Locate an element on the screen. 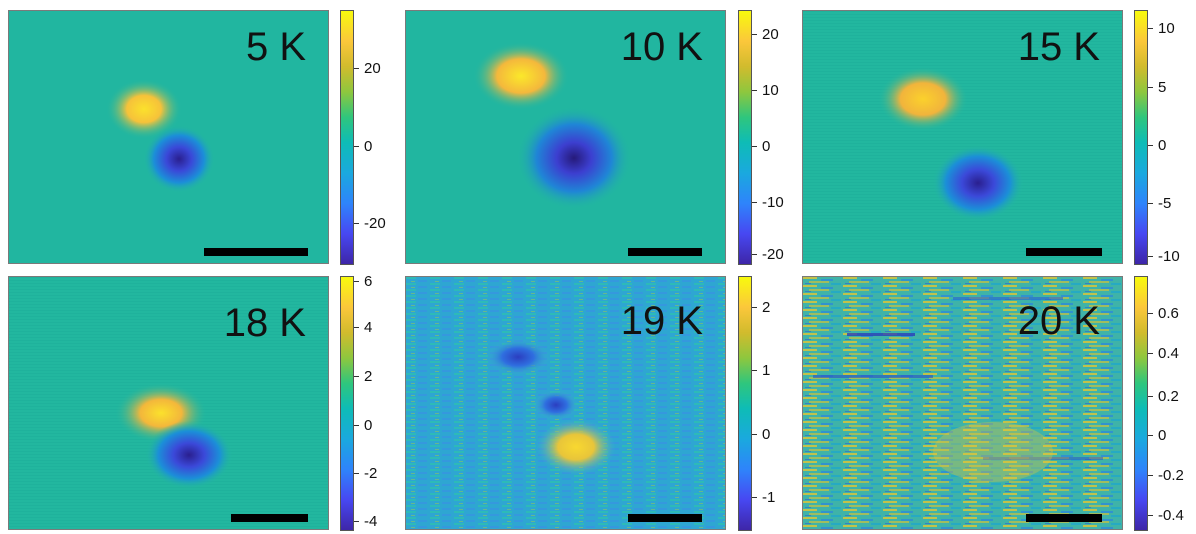 This screenshot has width=1196, height=534. colorbar-tick: -2 is located at coordinates (365, 473).